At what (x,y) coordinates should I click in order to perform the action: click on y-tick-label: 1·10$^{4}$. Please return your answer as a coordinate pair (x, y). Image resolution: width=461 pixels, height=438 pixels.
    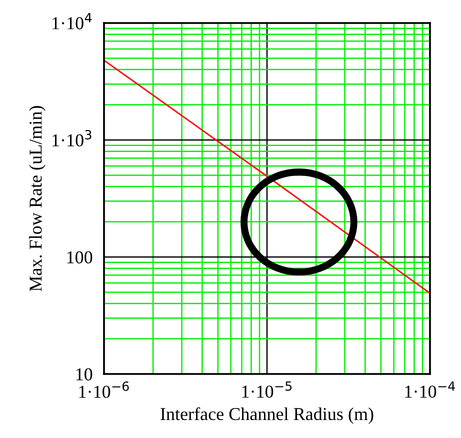
    Looking at the image, I should click on (72, 21).